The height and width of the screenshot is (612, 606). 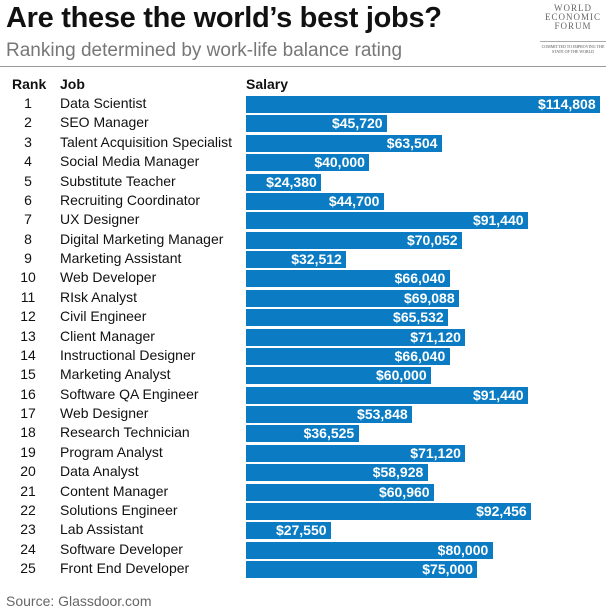 I want to click on rank-label: 14, so click(x=28, y=354).